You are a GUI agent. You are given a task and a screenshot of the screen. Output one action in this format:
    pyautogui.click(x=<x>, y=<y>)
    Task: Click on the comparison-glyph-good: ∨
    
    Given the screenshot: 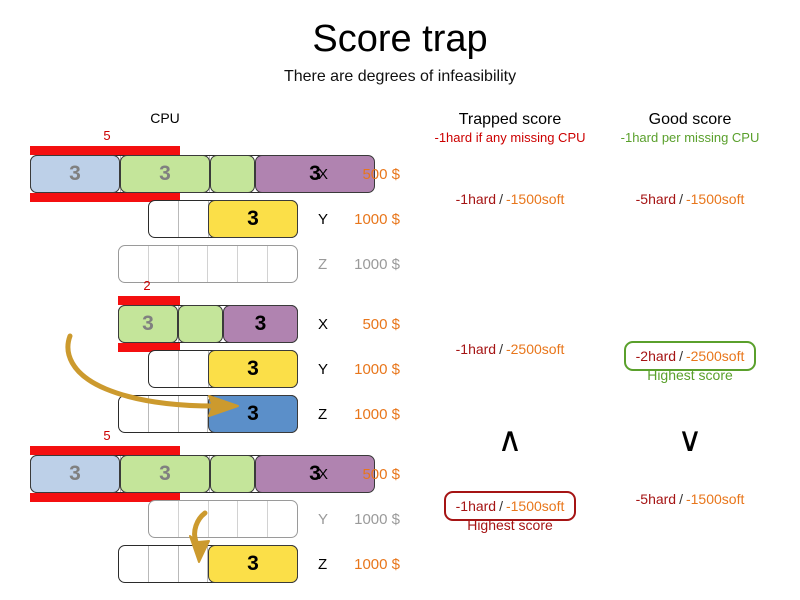 What is the action you would take?
    pyautogui.click(x=690, y=440)
    